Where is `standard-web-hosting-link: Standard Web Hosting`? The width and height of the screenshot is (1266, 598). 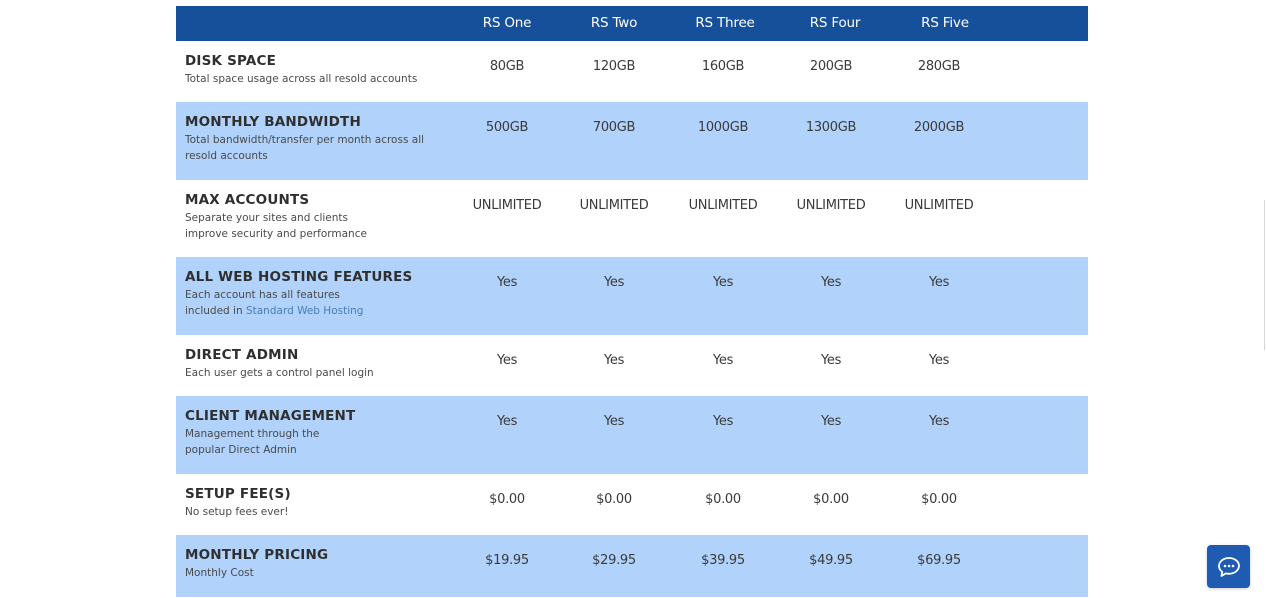 standard-web-hosting-link: Standard Web Hosting is located at coordinates (304, 311).